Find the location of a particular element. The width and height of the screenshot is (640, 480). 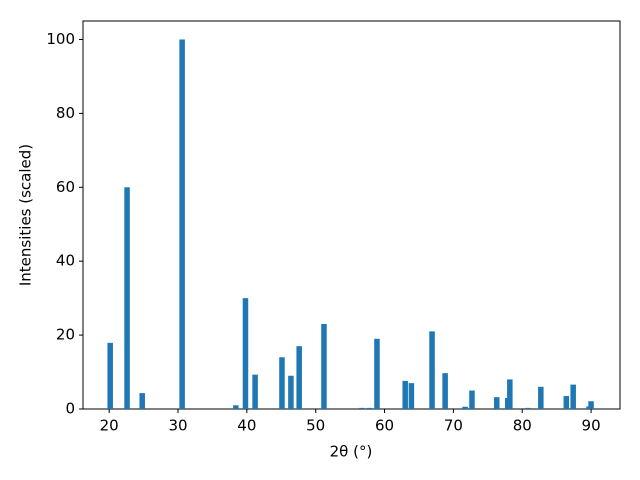

y-tick-label: 80 is located at coordinates (65, 113).